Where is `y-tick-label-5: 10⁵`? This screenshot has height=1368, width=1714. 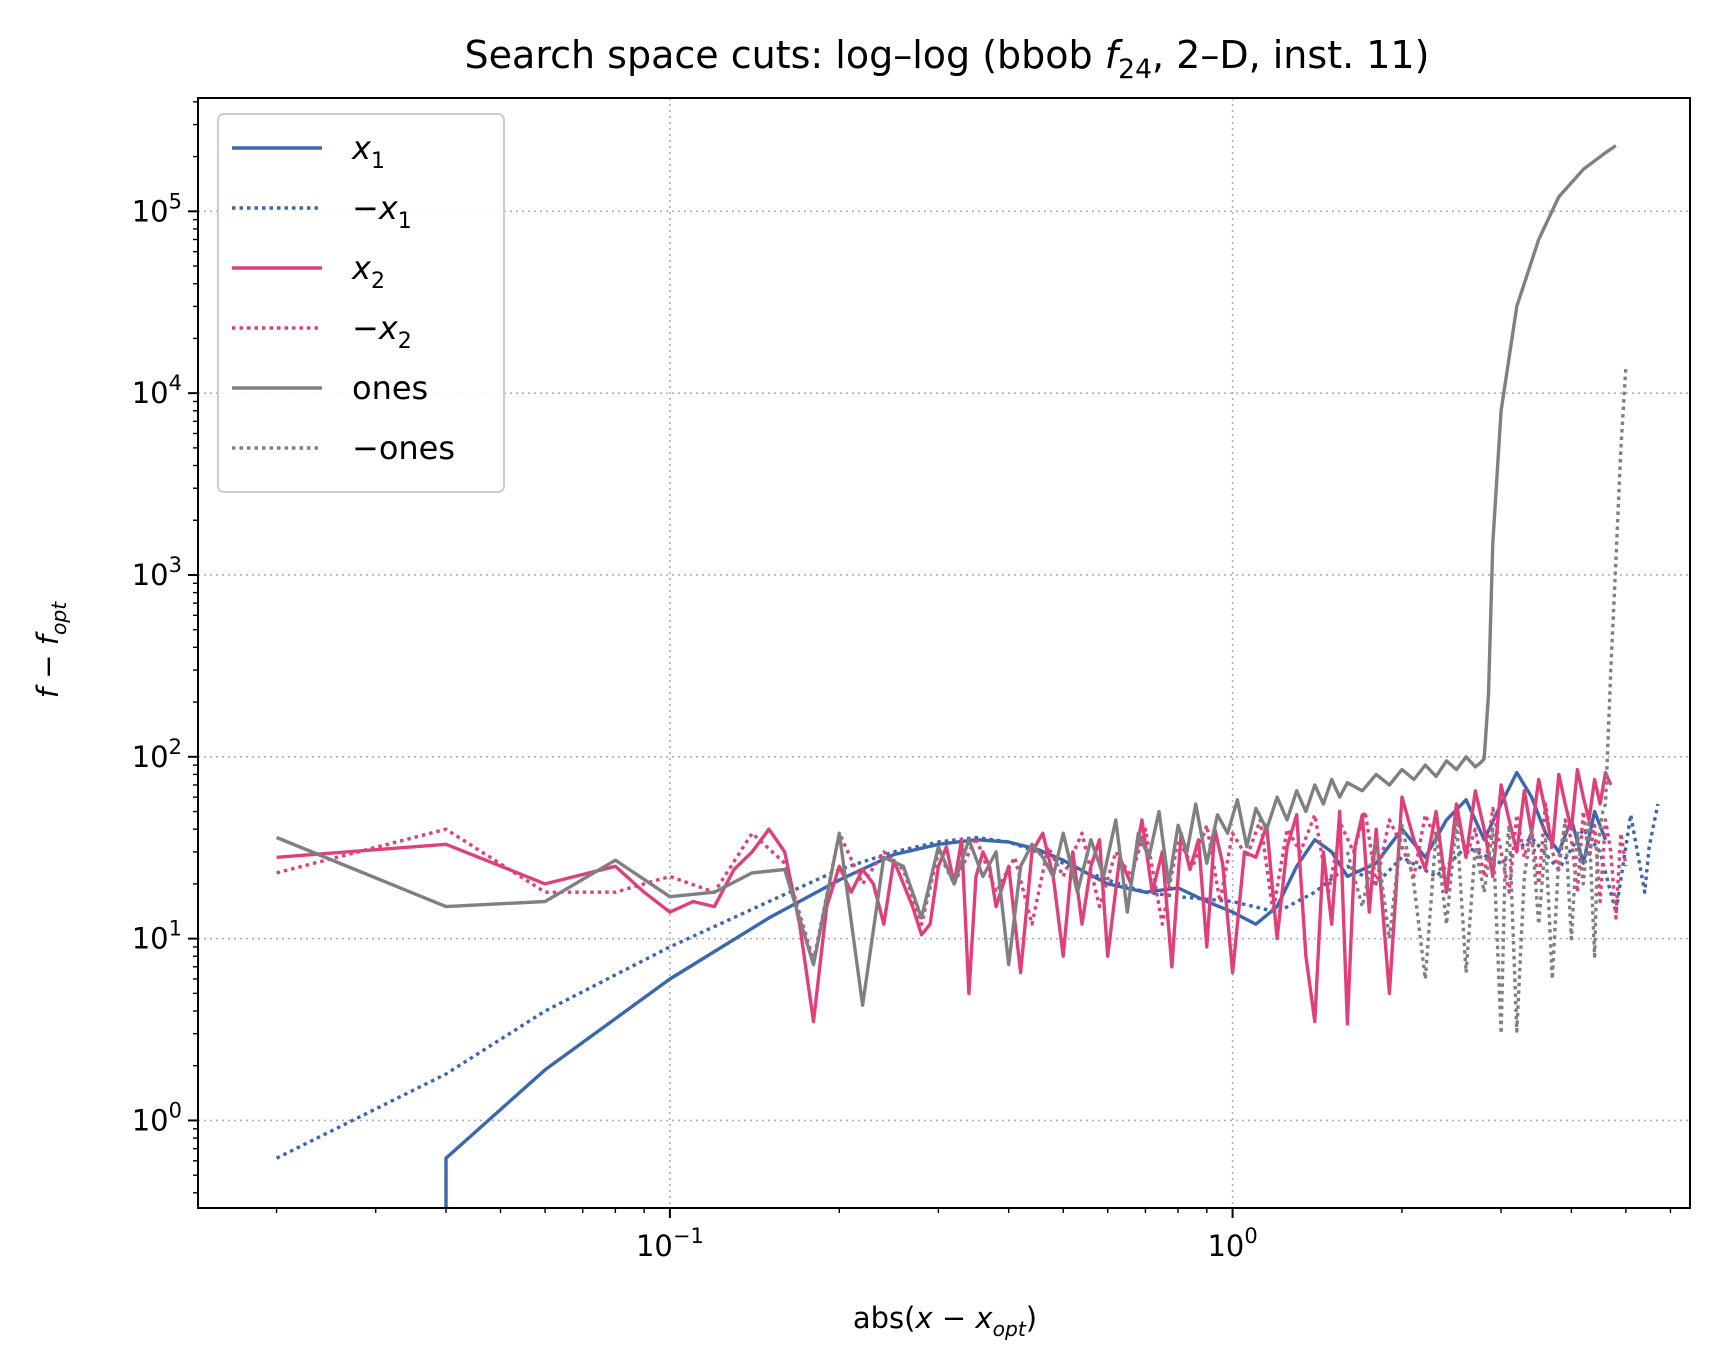 y-tick-label-5: 10⁵ is located at coordinates (157, 208).